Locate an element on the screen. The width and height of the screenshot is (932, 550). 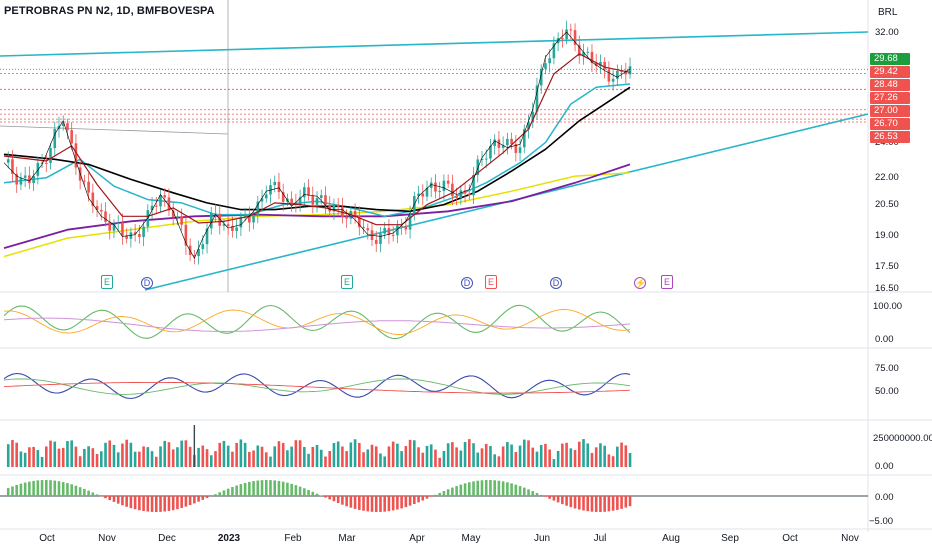
split-event-icon: ⚡ is located at coordinates (640, 283).